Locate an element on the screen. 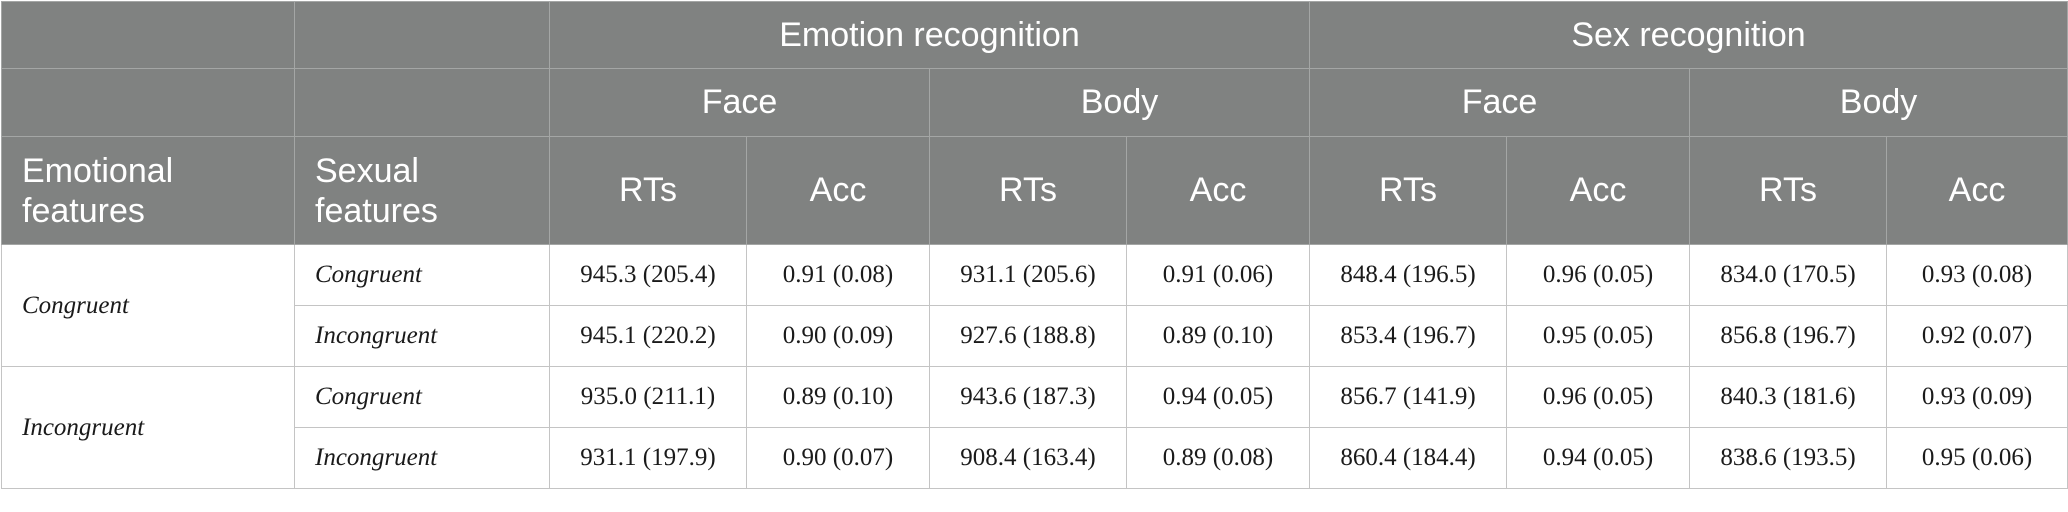 Image resolution: width=2068 pixels, height=512 pixels. cell-sex-body-rts: 838.6 (193.5) is located at coordinates (1788, 458).